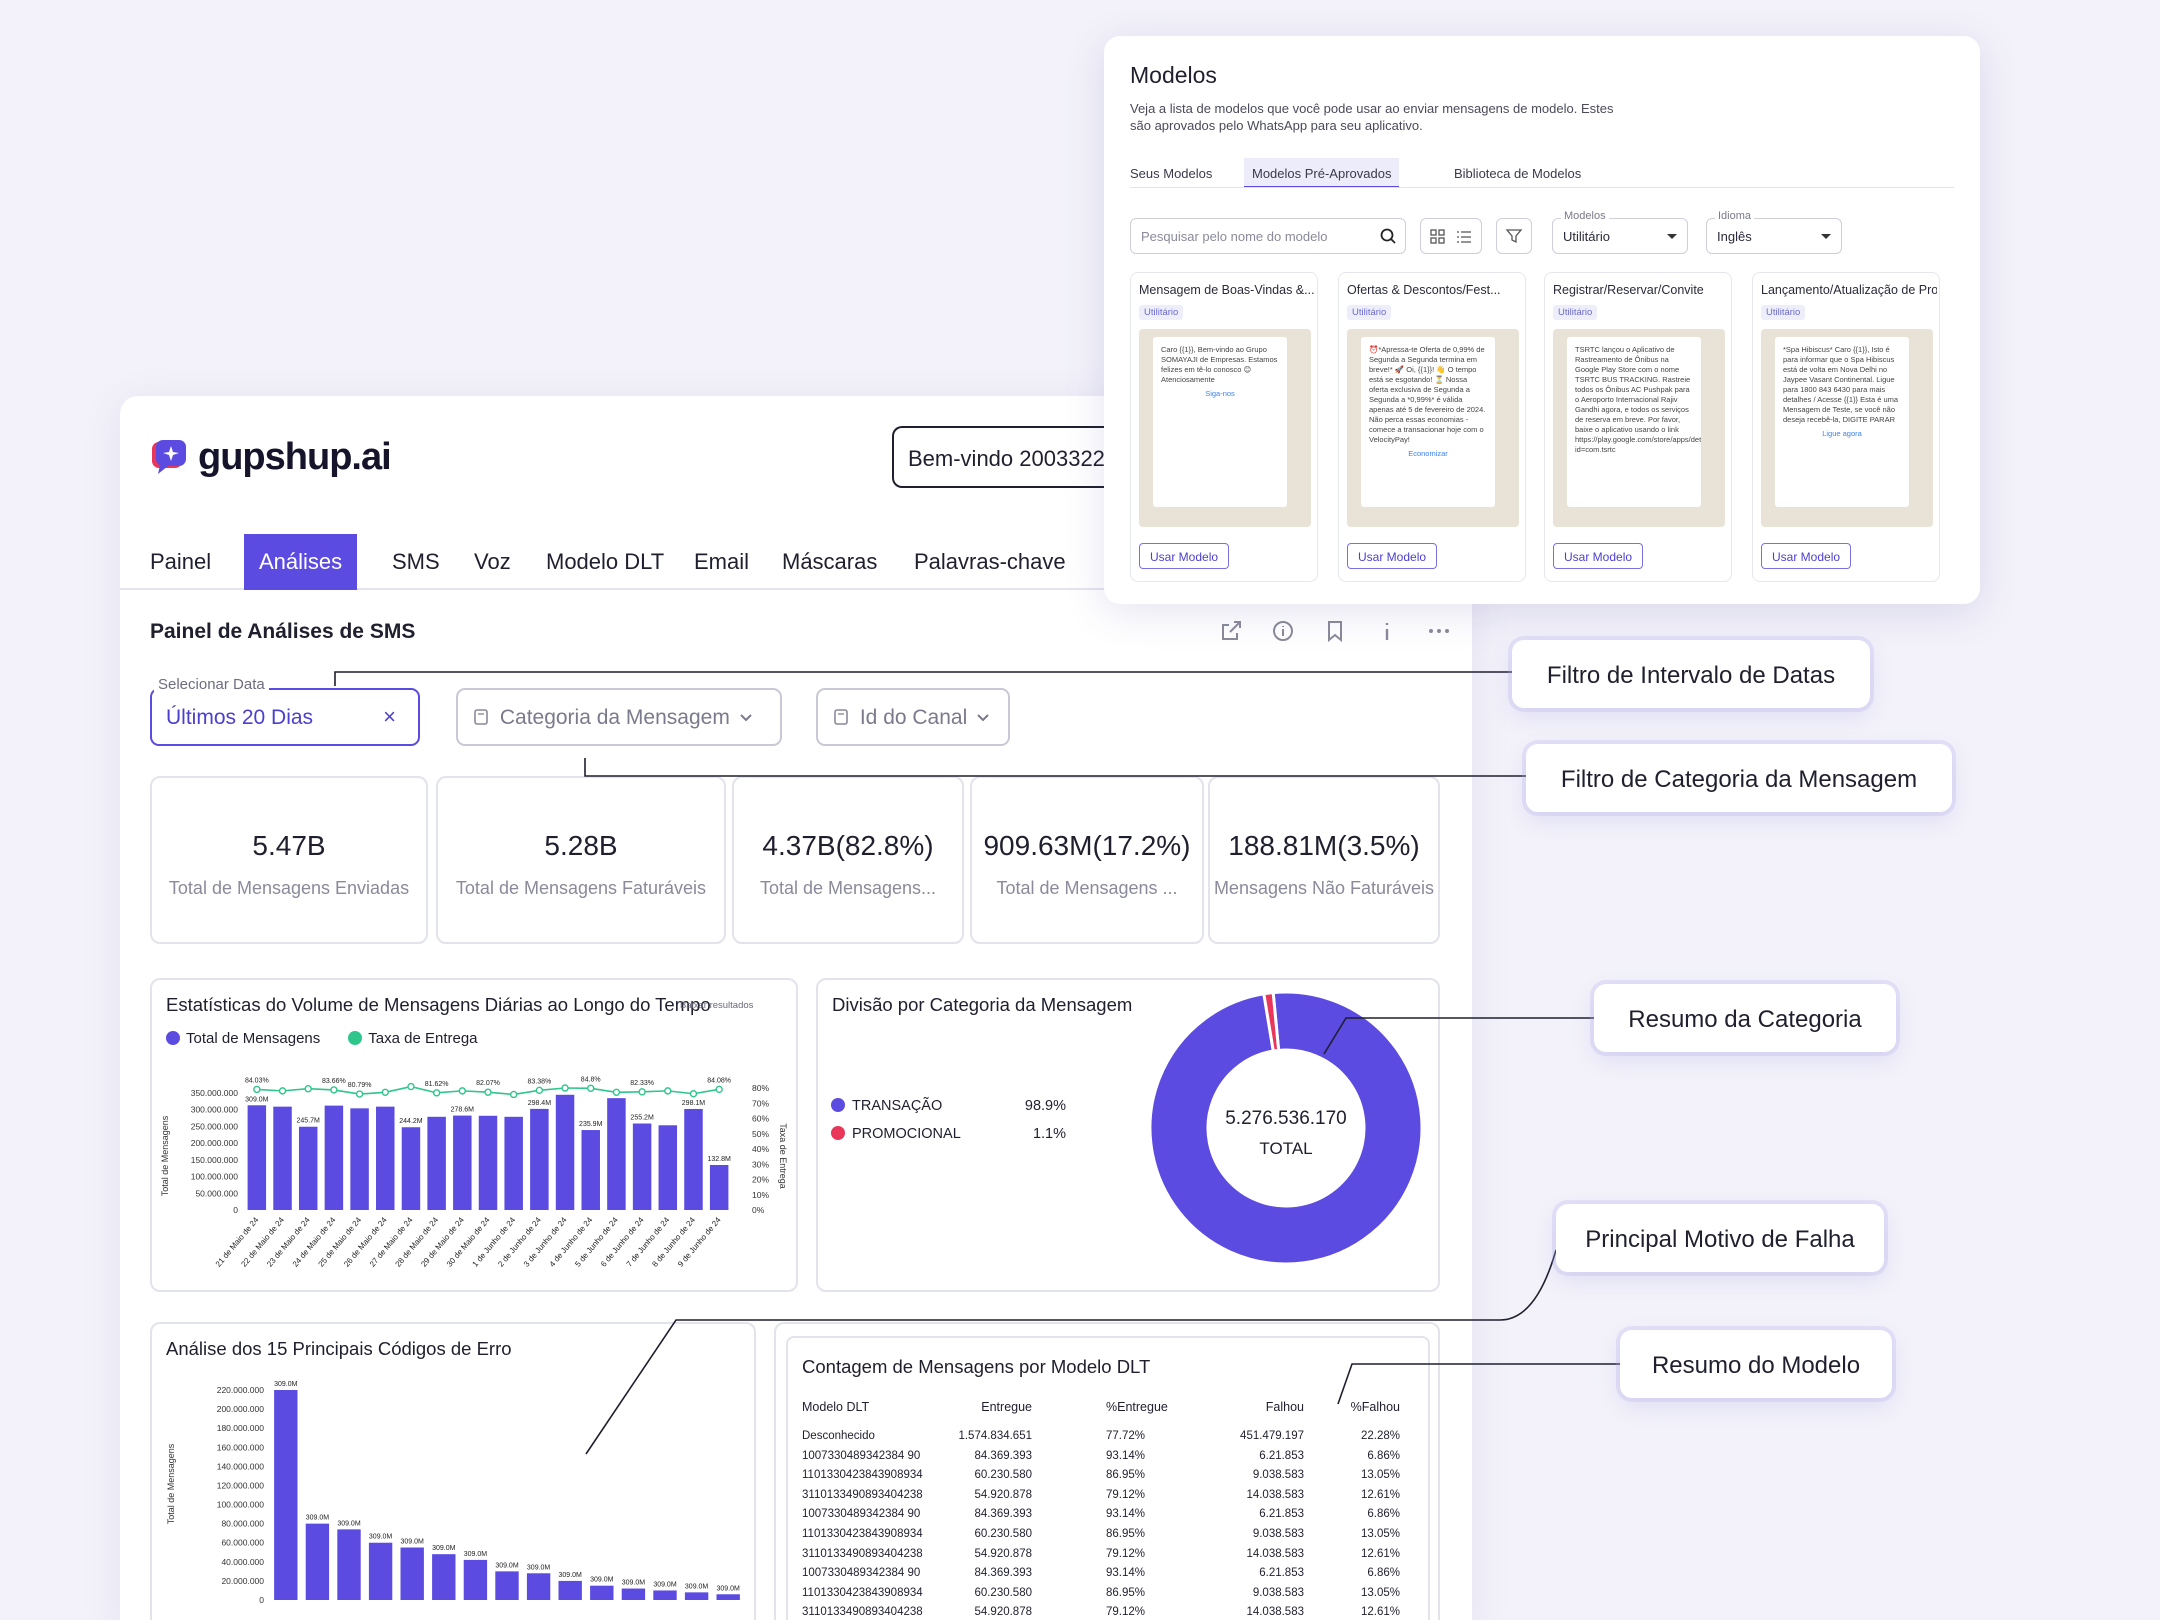  I want to click on tab-biblioteca-de-modelos: Biblioteca de Modelos, so click(1518, 173).